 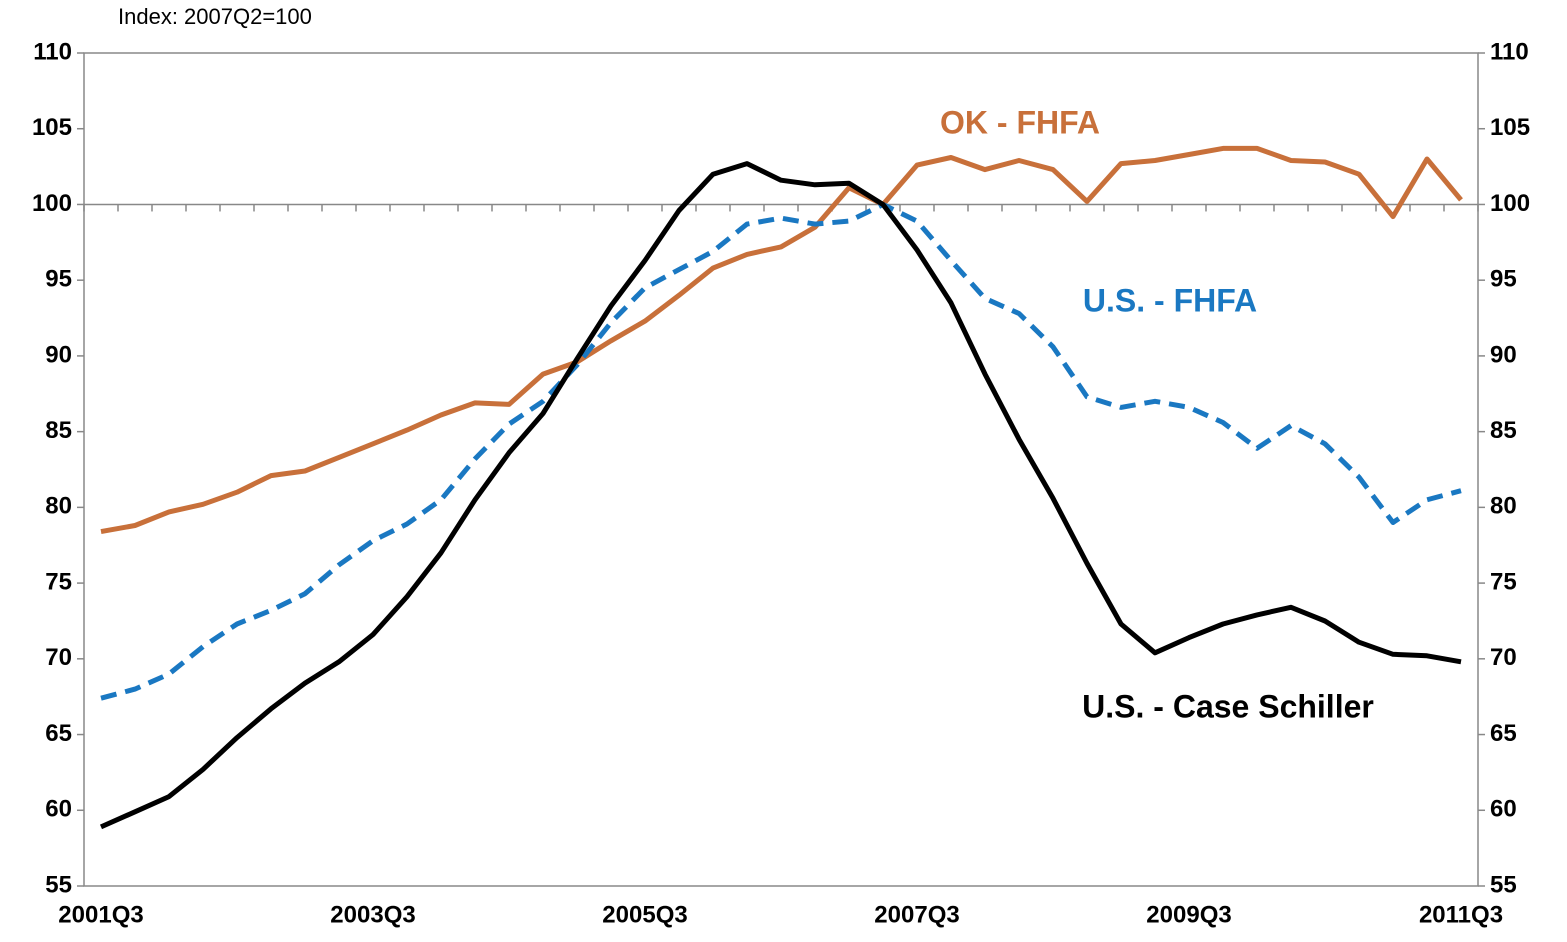 What do you see at coordinates (58, 884) in the screenshot?
I see `y-tick-label: 55` at bounding box center [58, 884].